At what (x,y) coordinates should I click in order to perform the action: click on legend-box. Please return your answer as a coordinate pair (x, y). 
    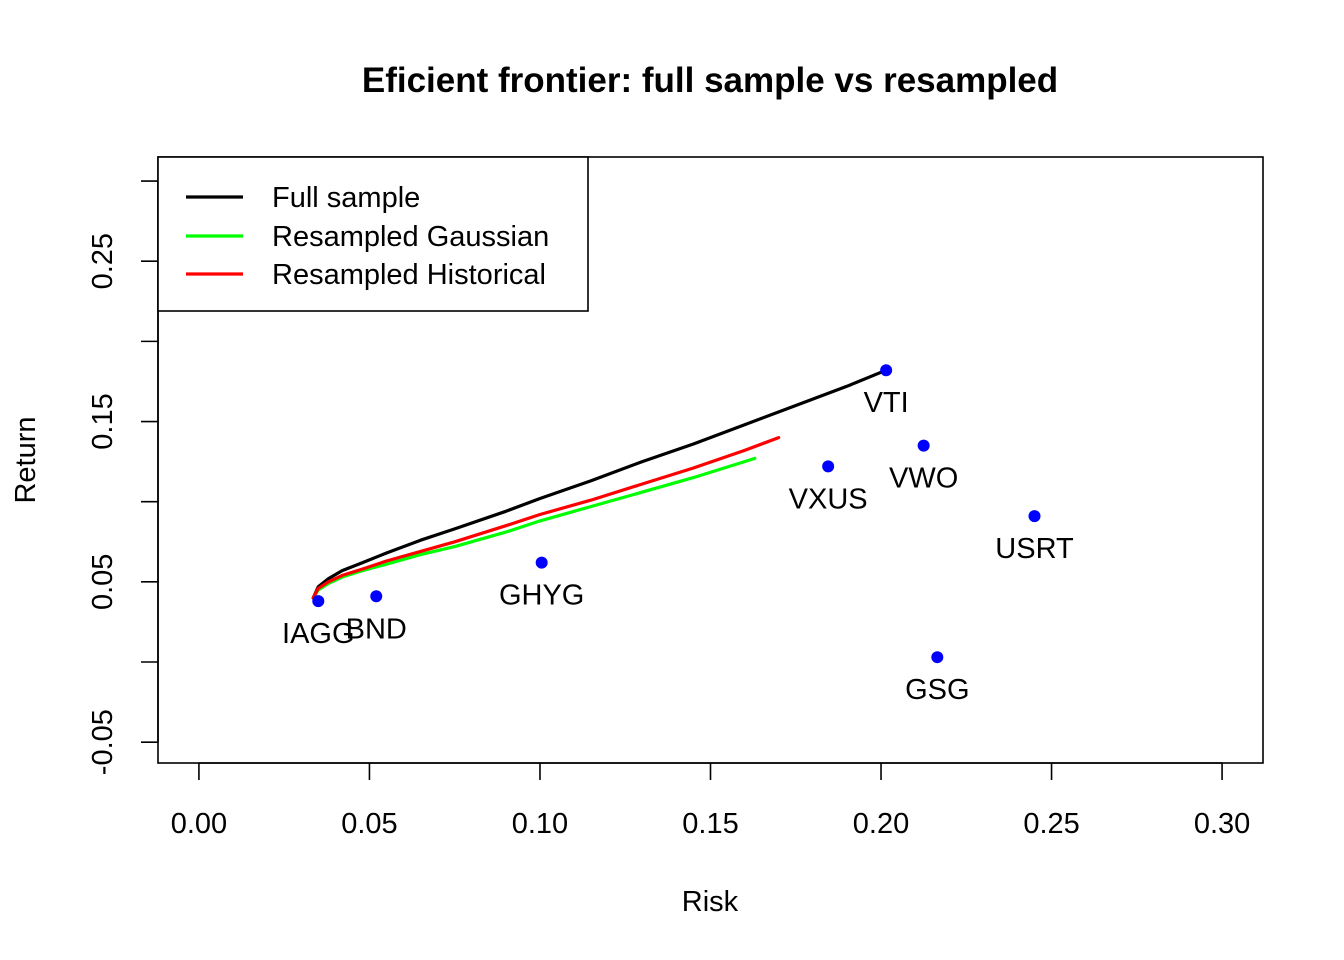
    Looking at the image, I should click on (373, 234).